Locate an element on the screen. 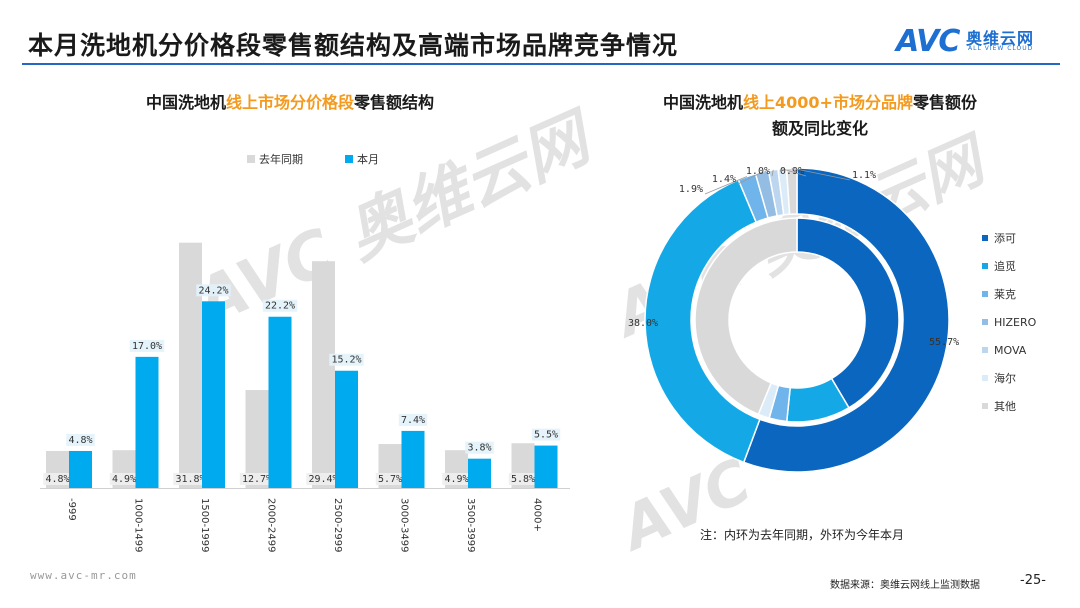 The image size is (1080, 608). value-label-this-month-4: 15.2% is located at coordinates (346, 360).